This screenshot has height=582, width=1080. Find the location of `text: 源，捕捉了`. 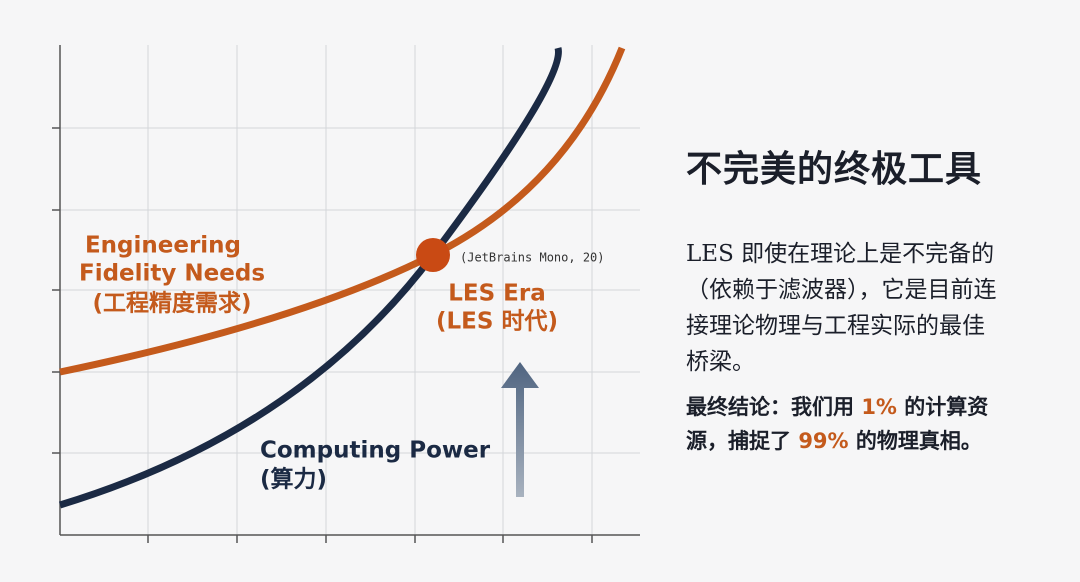

text: 源，捕捉了 is located at coordinates (742, 441).